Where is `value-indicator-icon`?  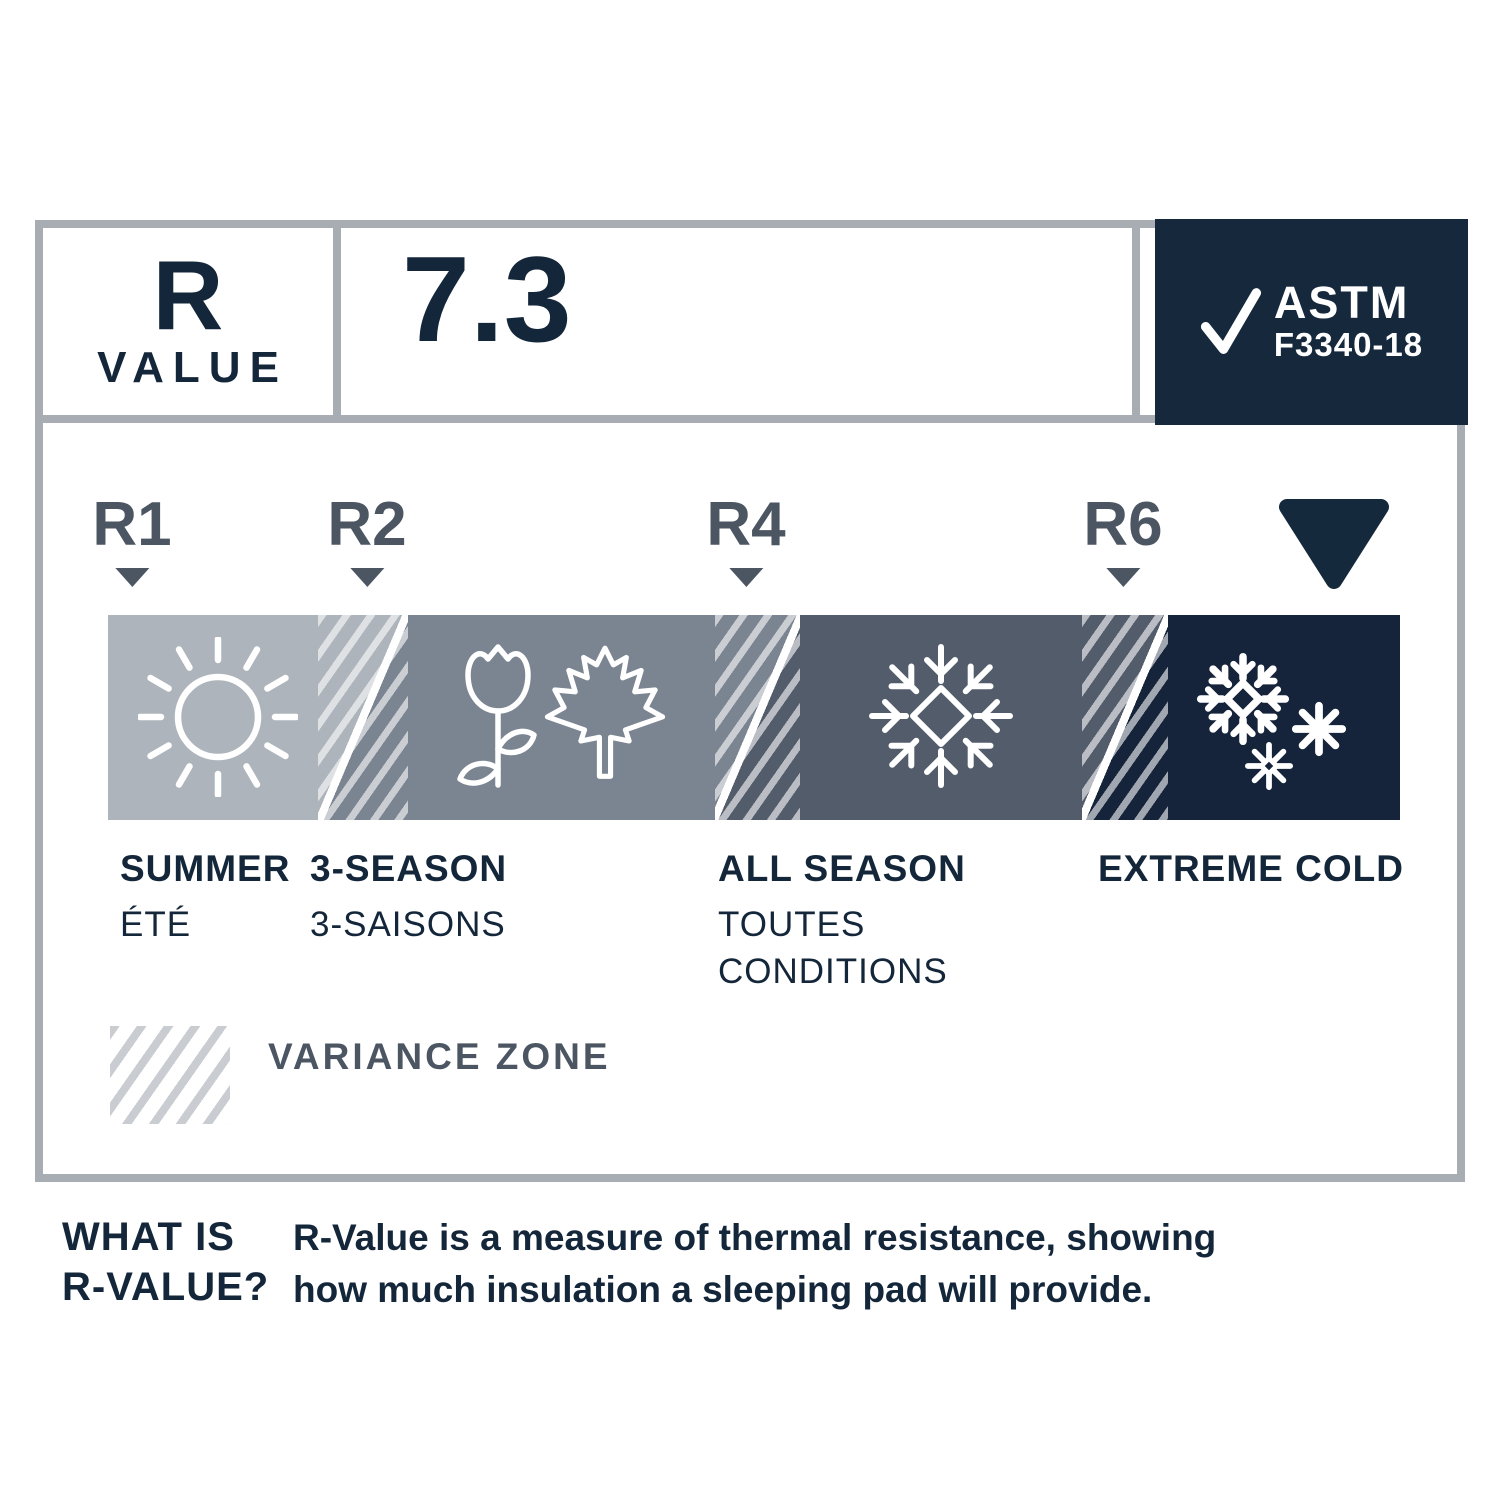
value-indicator-icon is located at coordinates (1334, 544).